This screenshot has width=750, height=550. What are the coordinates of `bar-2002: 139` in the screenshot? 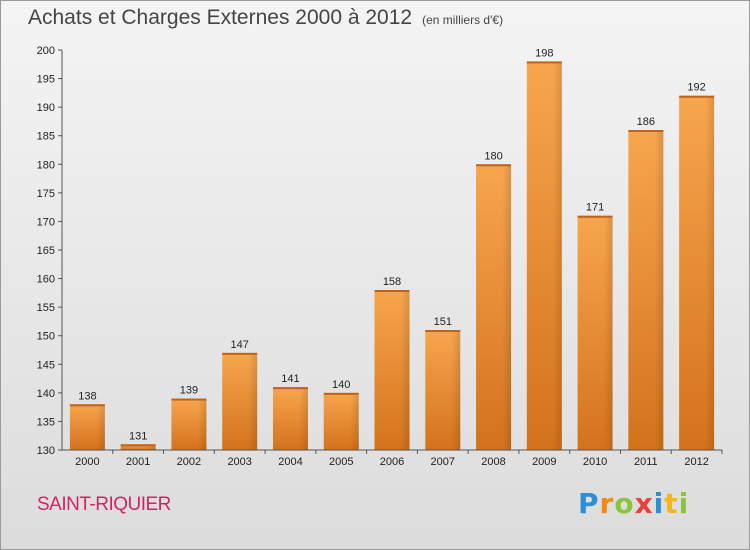 It's located at (189, 417).